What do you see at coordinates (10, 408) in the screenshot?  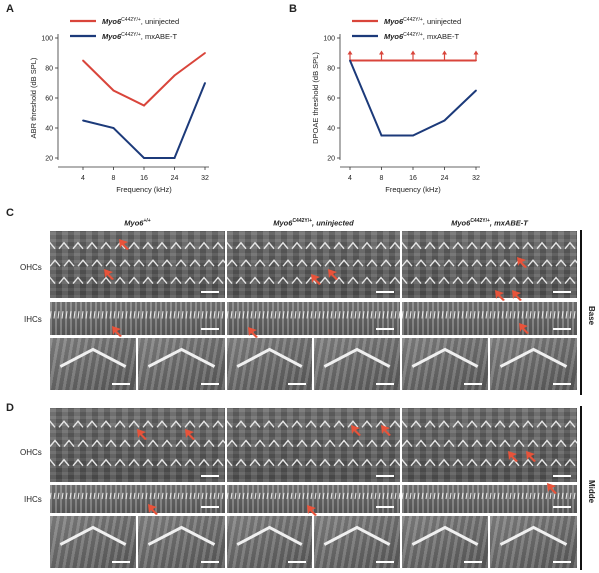 I see `panel-d-label: D` at bounding box center [10, 408].